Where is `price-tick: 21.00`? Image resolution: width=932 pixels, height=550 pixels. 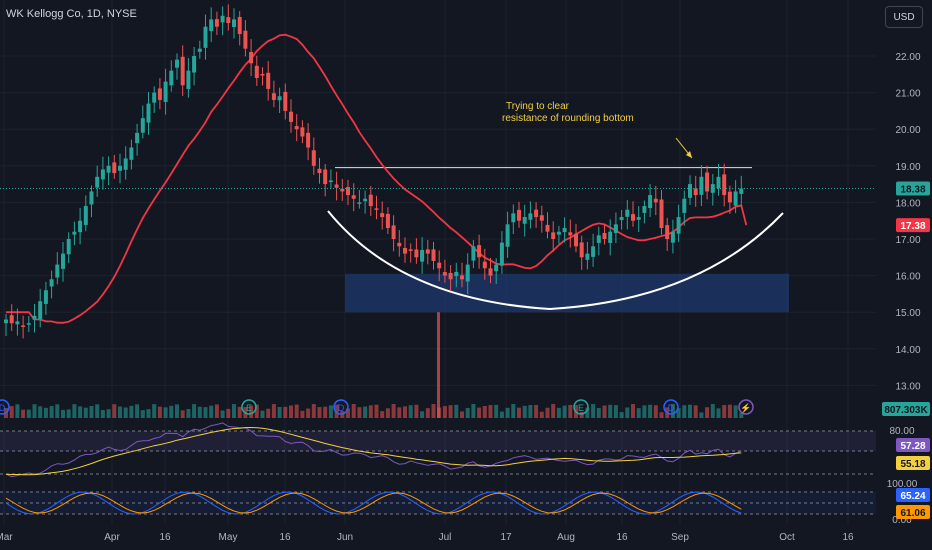
price-tick: 21.00 is located at coordinates (907, 94).